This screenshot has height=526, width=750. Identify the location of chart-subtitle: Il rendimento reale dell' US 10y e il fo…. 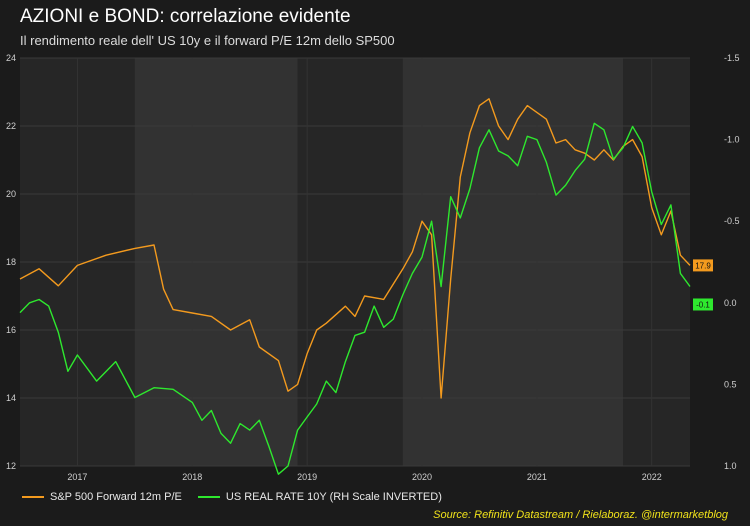
(207, 40).